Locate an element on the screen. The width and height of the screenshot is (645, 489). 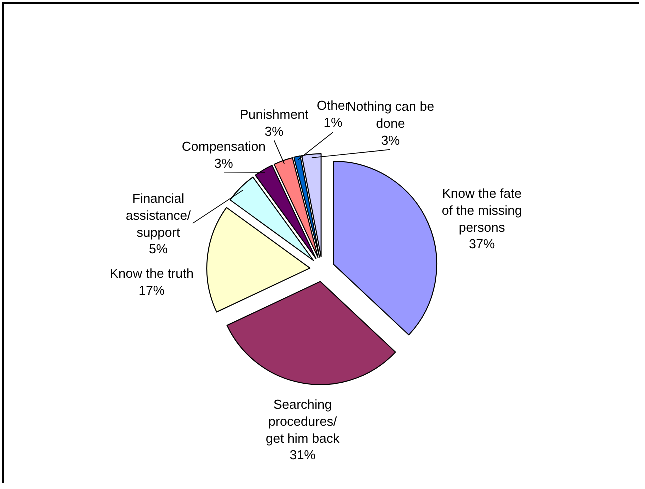
slice-label: Nothing can be done is located at coordinates (390, 115).